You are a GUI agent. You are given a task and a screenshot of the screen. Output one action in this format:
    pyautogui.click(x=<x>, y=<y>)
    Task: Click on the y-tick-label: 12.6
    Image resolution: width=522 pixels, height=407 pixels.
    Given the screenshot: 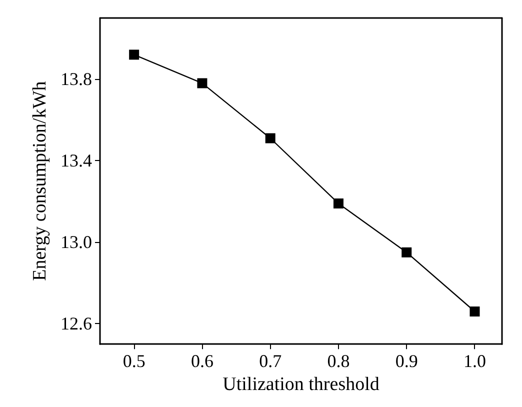 What is the action you would take?
    pyautogui.click(x=76, y=324)
    